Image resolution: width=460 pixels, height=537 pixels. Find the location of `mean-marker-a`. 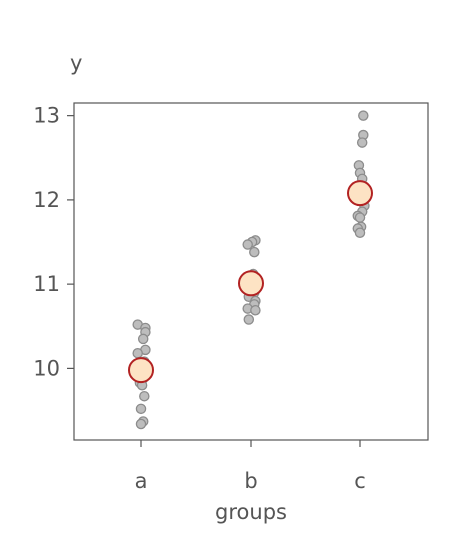

mean-marker-a is located at coordinates (141, 370).